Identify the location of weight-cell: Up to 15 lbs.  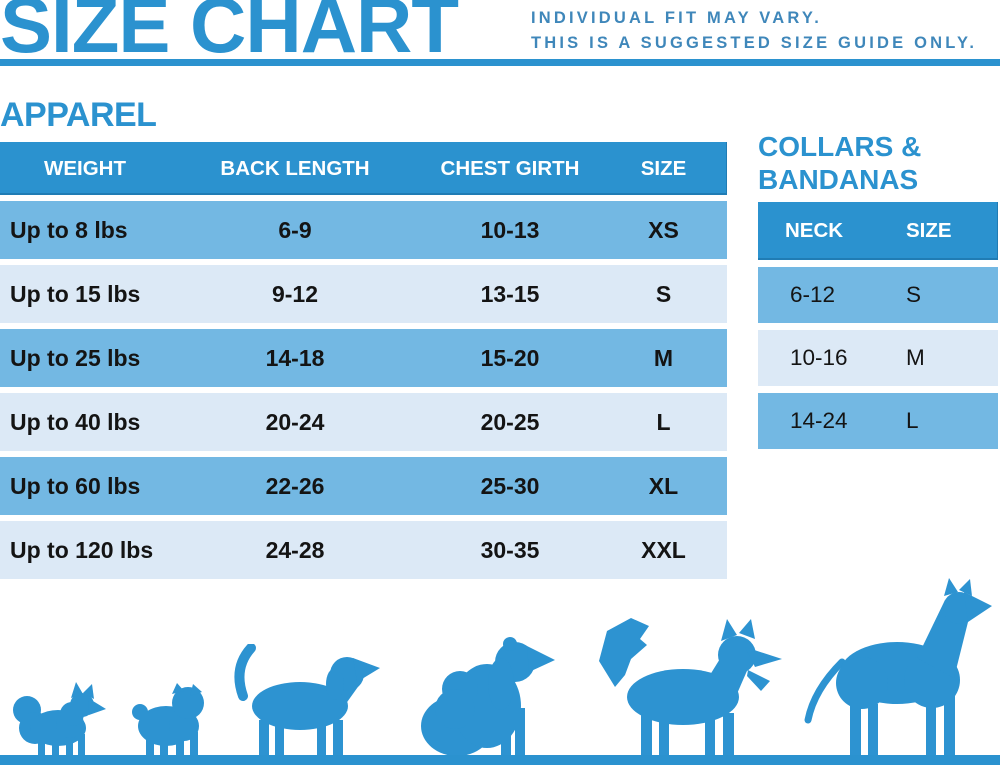
(75, 293).